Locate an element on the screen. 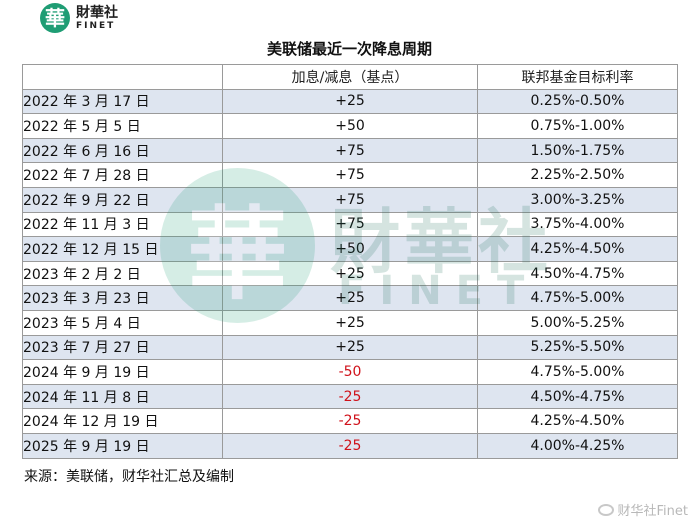 This screenshot has width=700, height=527. table-row: 2024 年 11 月 8 日 -25 4.50%-4.75% is located at coordinates (350, 396).